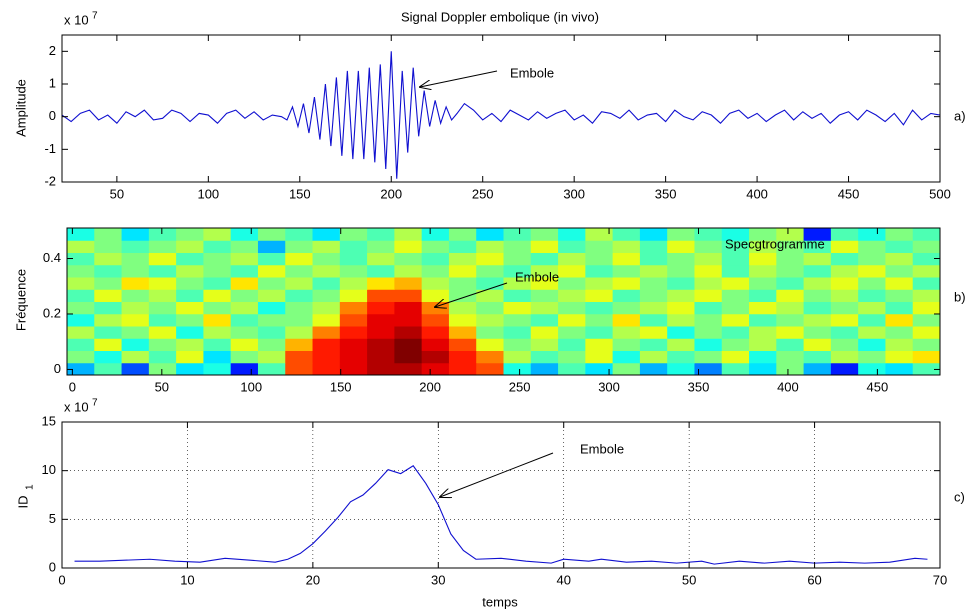 The image size is (974, 612). Describe the element at coordinates (72, 386) in the screenshot. I see `x-tick-label: 0` at that location.